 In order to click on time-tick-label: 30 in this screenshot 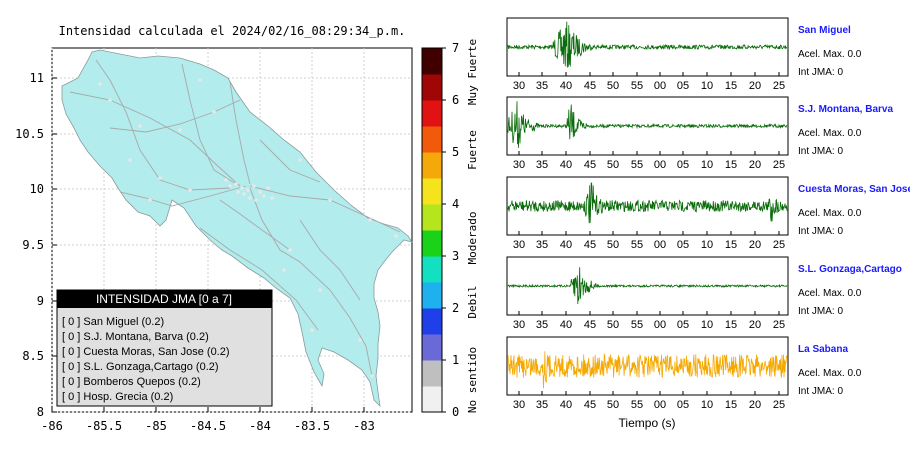, I will do `click(519, 165)`.